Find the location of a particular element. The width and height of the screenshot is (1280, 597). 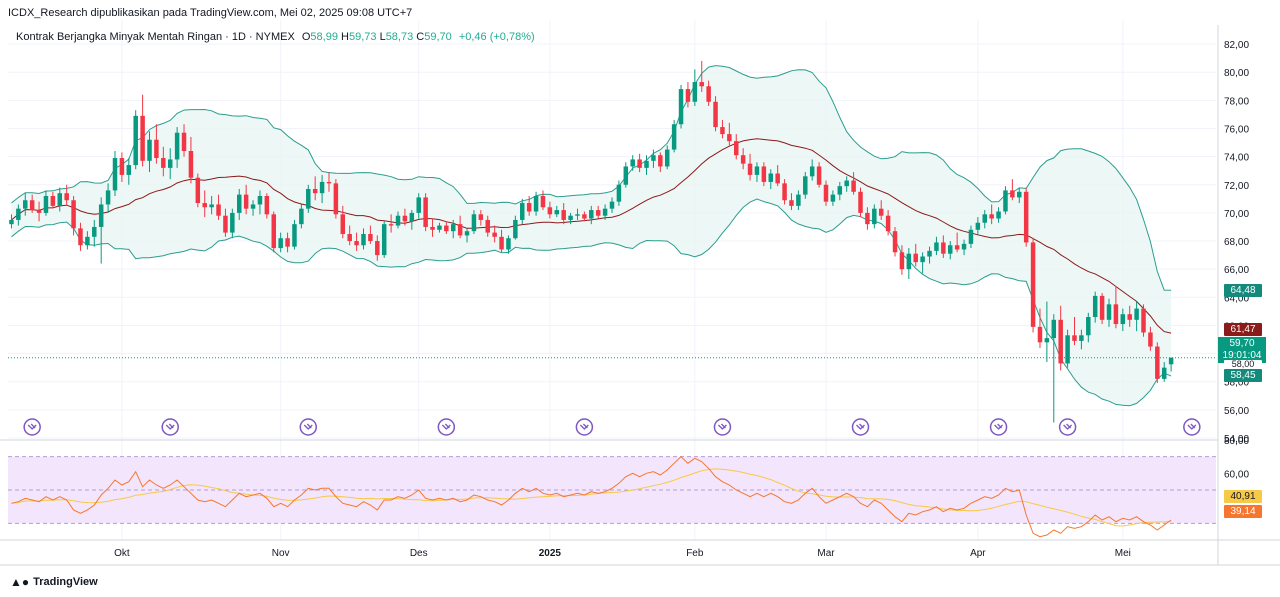

price-tick-label: 68,00 is located at coordinates (1236, 242).